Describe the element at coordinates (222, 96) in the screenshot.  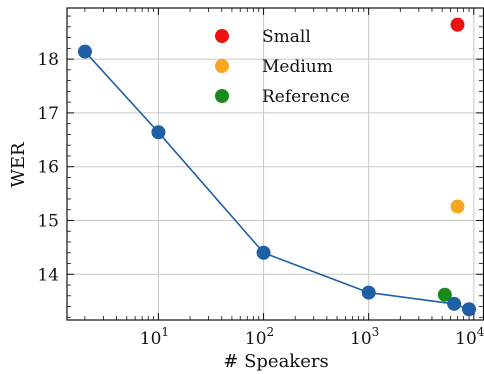
I see `legend-marker-reference` at that location.